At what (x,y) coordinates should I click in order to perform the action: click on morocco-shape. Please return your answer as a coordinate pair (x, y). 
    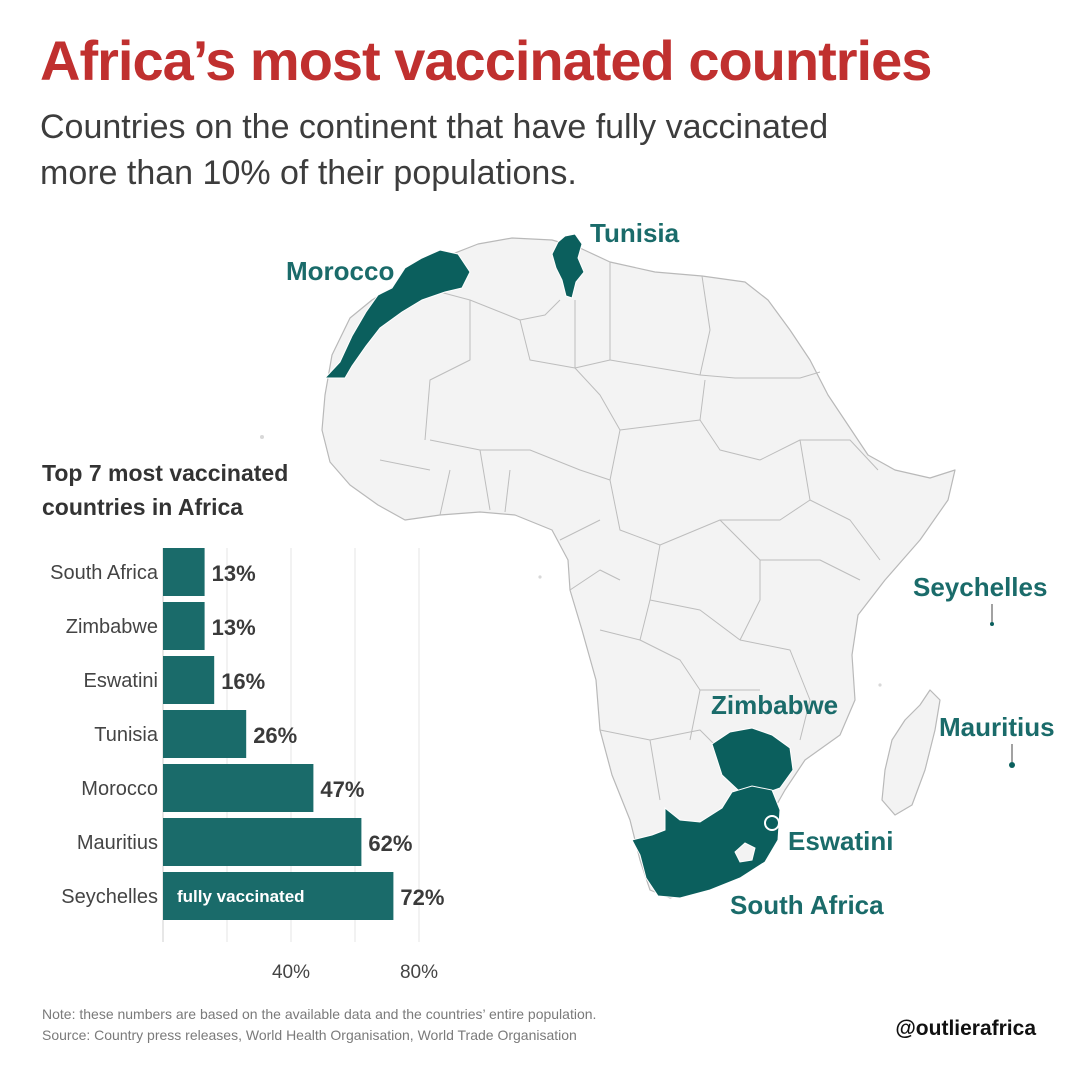
    Looking at the image, I should click on (397, 314).